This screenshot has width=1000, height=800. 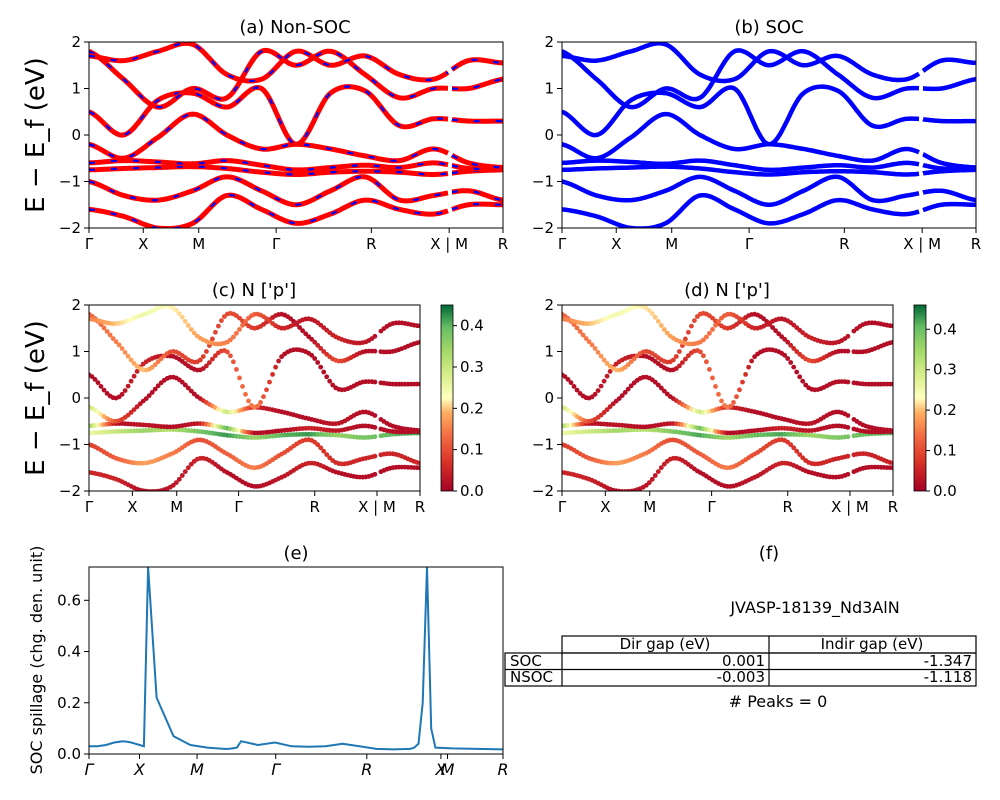 I want to click on panel-d-xtick-label: R, so click(x=893, y=507).